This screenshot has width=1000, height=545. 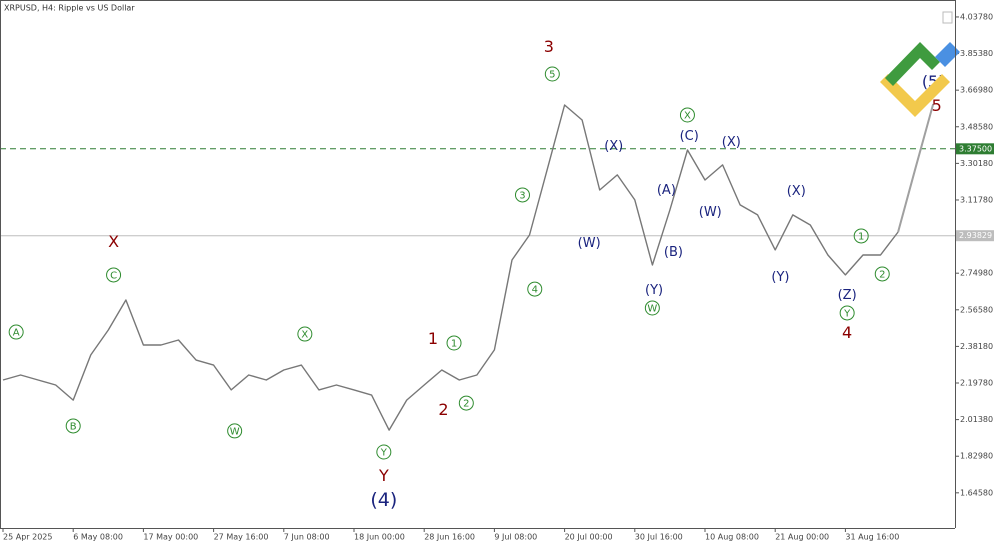 I want to click on forecast-line, so click(x=916, y=168).